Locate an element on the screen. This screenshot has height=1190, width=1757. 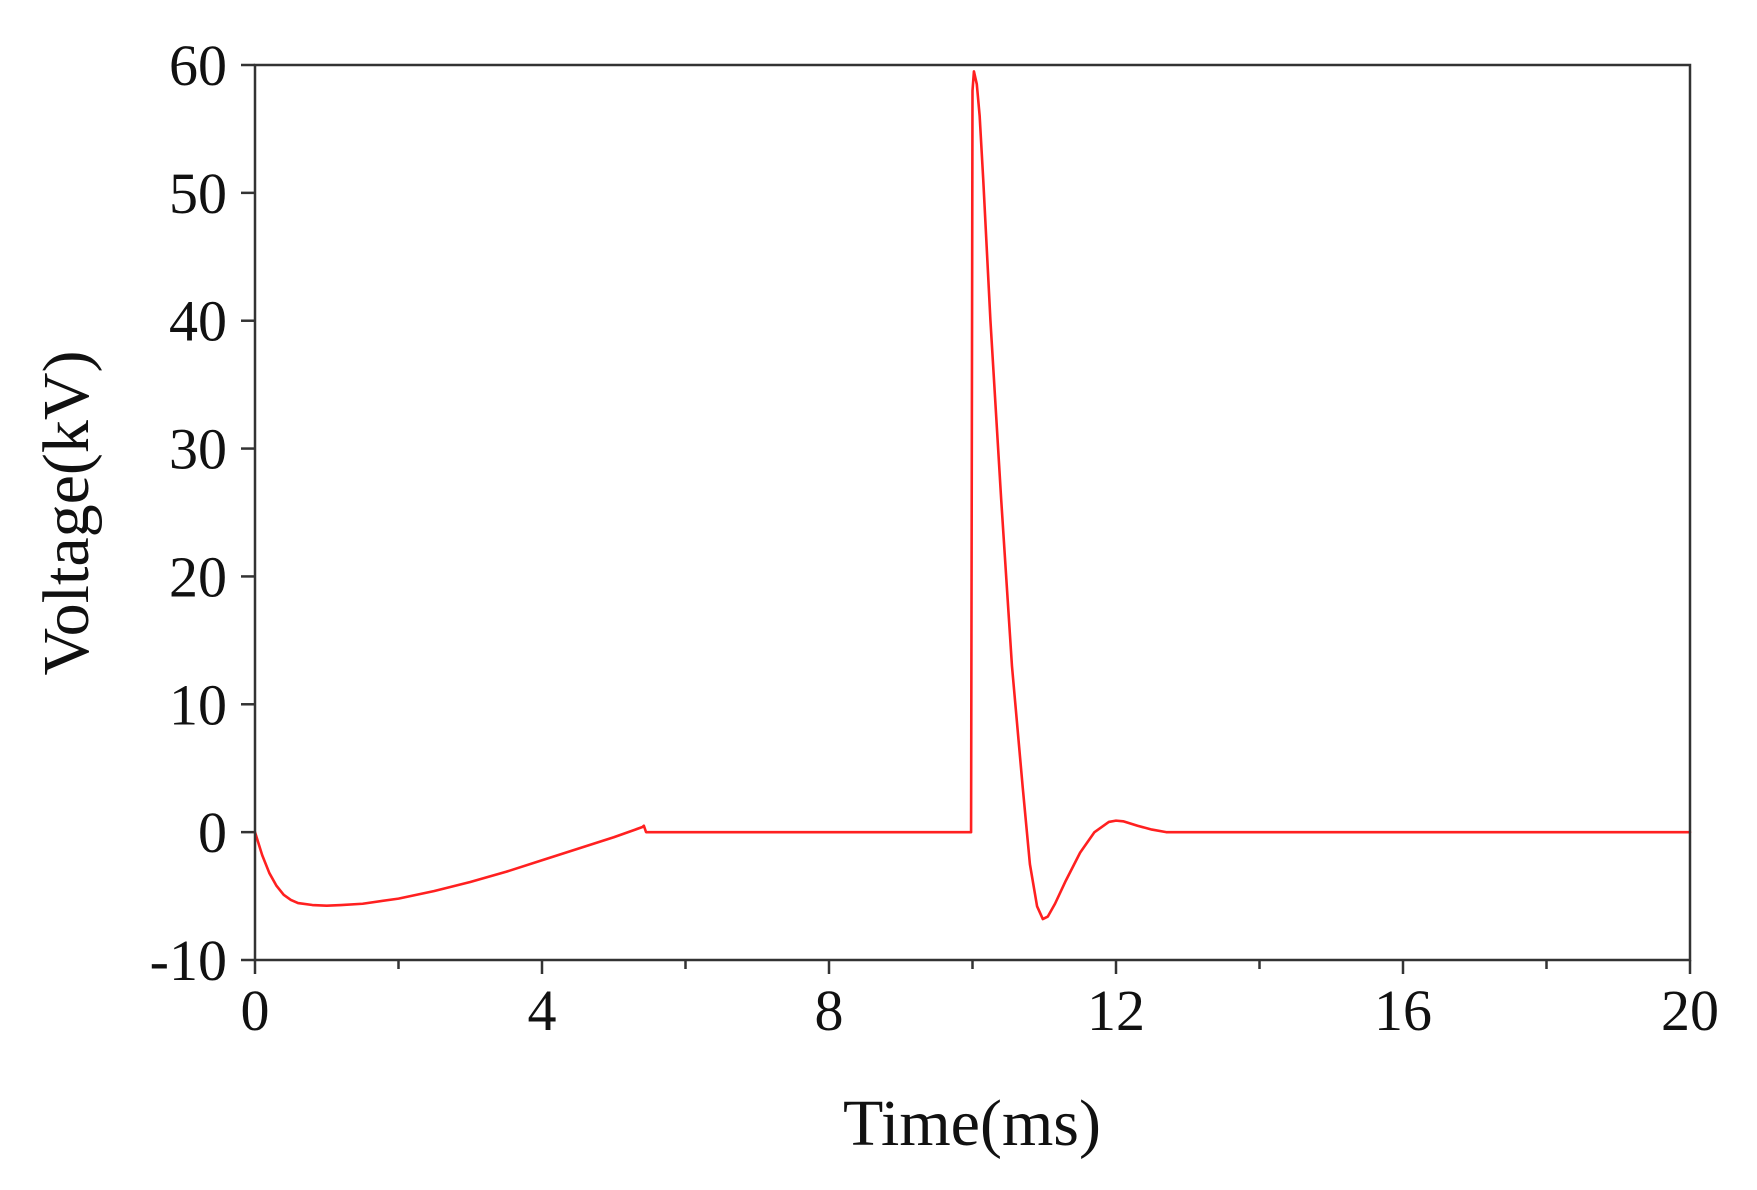
x-tick-label: 16 is located at coordinates (1403, 1010).